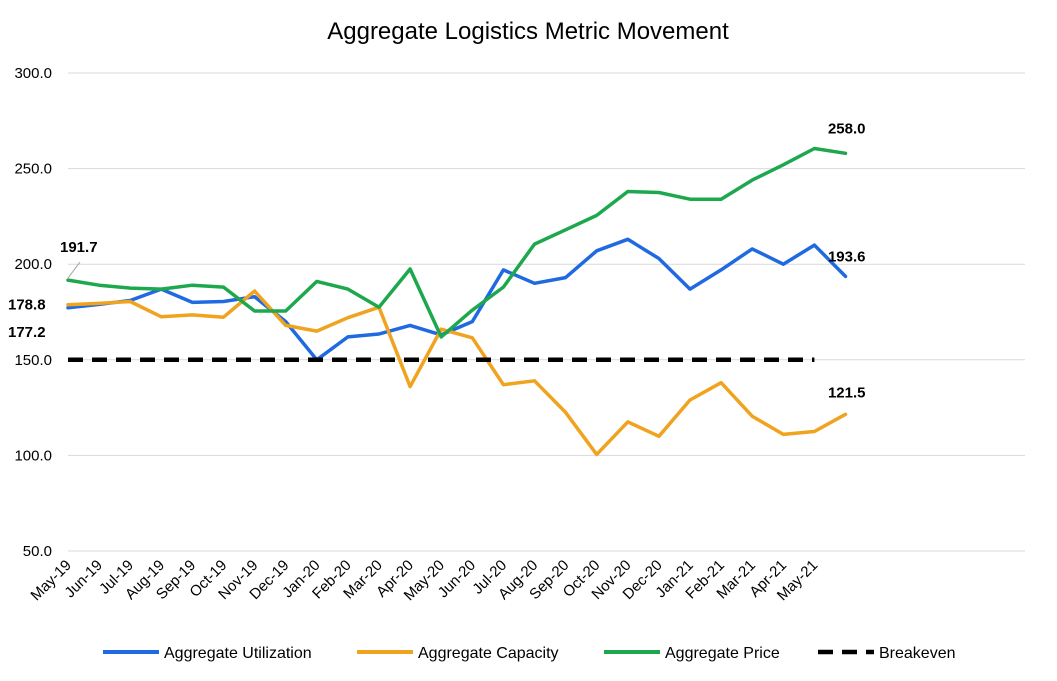 Image resolution: width=1057 pixels, height=681 pixels. Describe the element at coordinates (847, 392) in the screenshot. I see `data-label: 121.5` at that location.